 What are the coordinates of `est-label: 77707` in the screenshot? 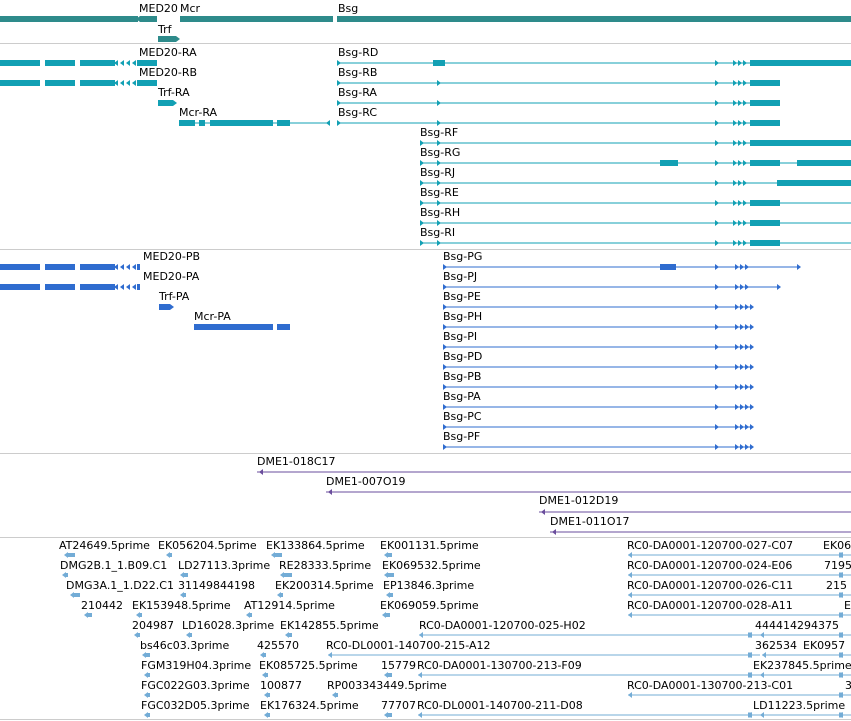 It's located at (398, 705).